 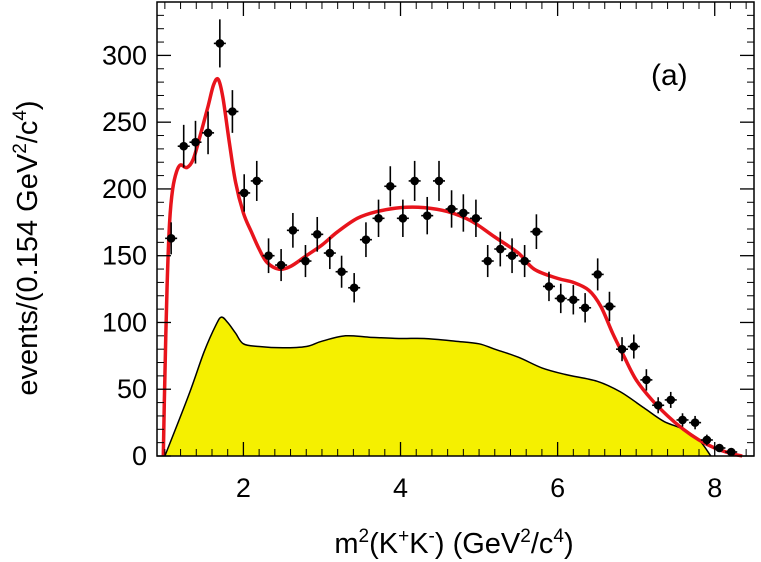 What do you see at coordinates (27, 247) in the screenshot?
I see `y-axis-title: events/(0.154 GeV2/c4)` at bounding box center [27, 247].